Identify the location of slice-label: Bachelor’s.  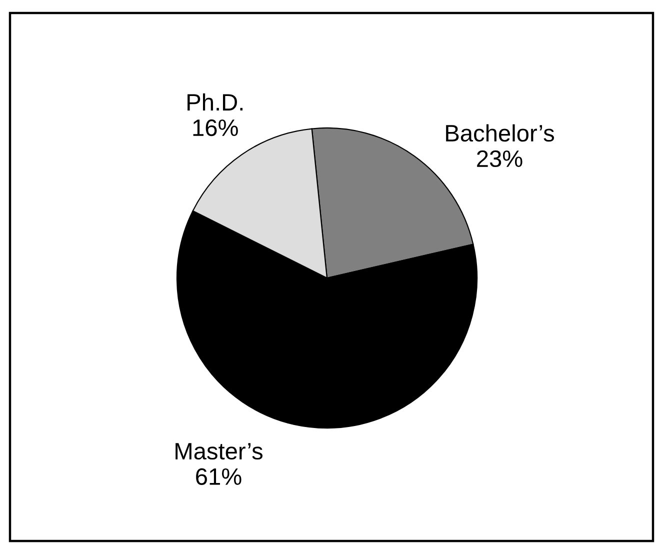
(500, 133).